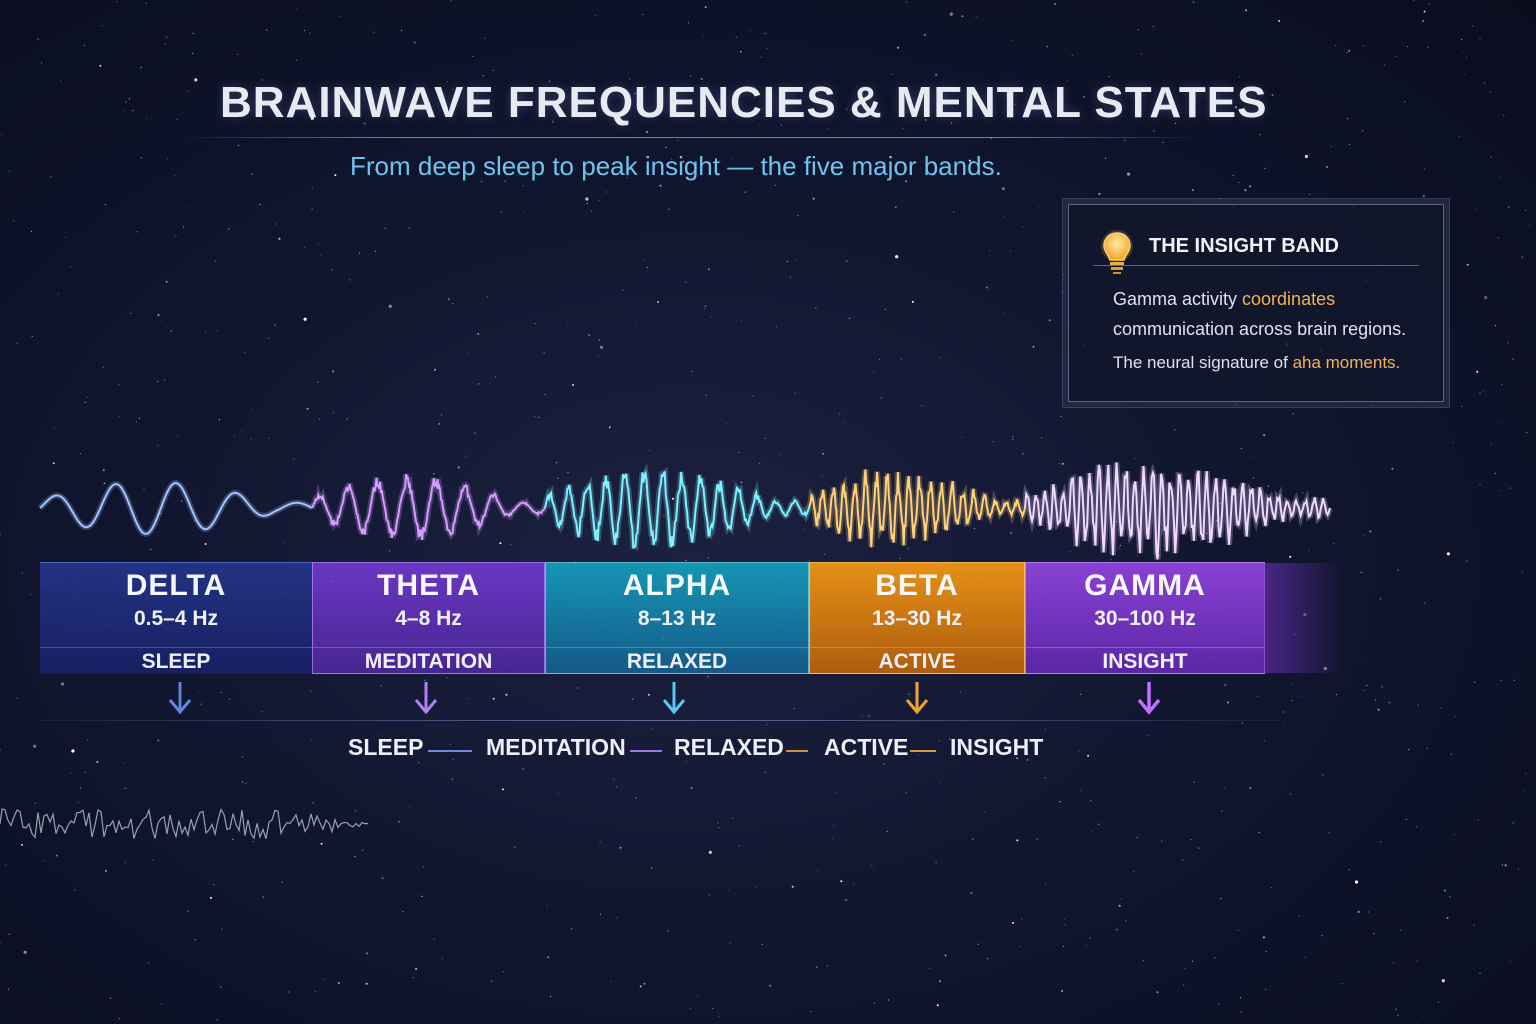 This screenshot has height=1024, width=1536. What do you see at coordinates (997, 747) in the screenshot?
I see `progression-insight: INSIGHT` at bounding box center [997, 747].